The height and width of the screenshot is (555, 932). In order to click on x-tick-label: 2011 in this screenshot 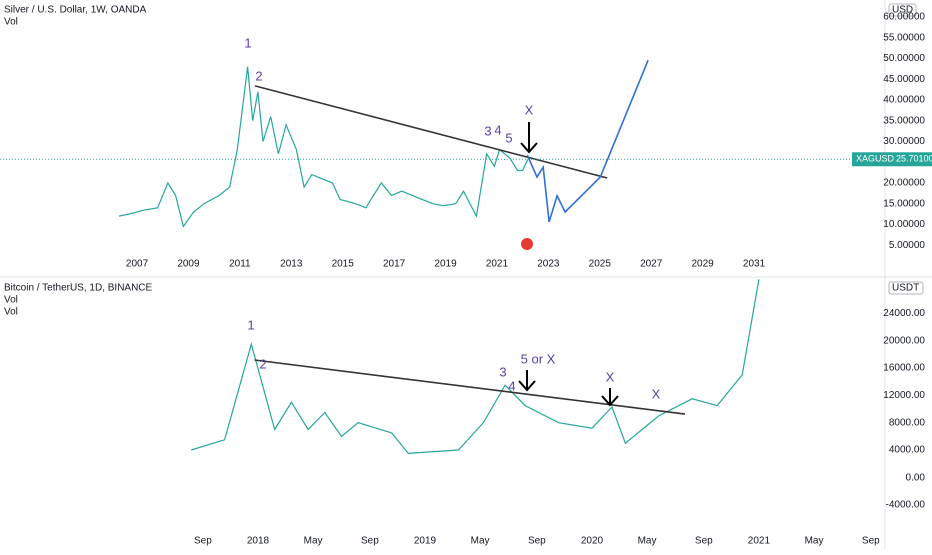, I will do `click(240, 264)`.